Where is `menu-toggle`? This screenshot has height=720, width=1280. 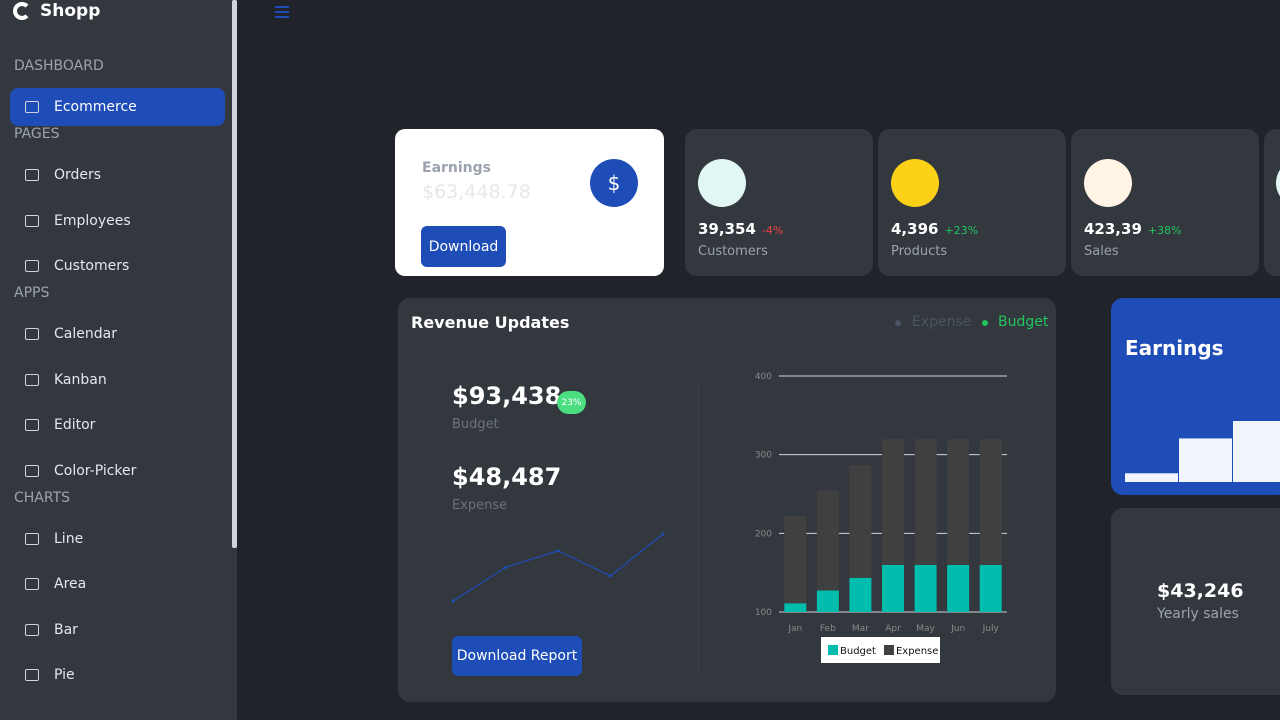 menu-toggle is located at coordinates (282, 12).